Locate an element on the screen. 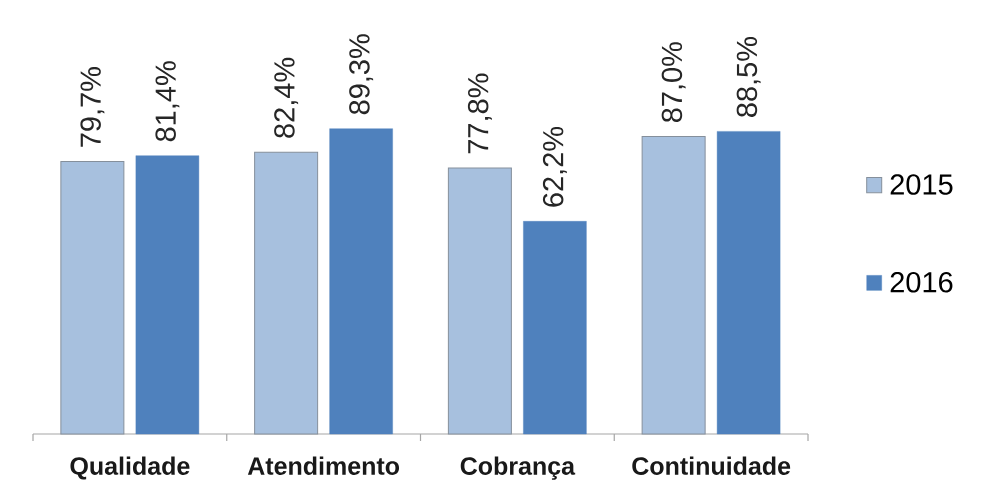 The height and width of the screenshot is (501, 1007). data-label: 77,8% is located at coordinates (479, 113).